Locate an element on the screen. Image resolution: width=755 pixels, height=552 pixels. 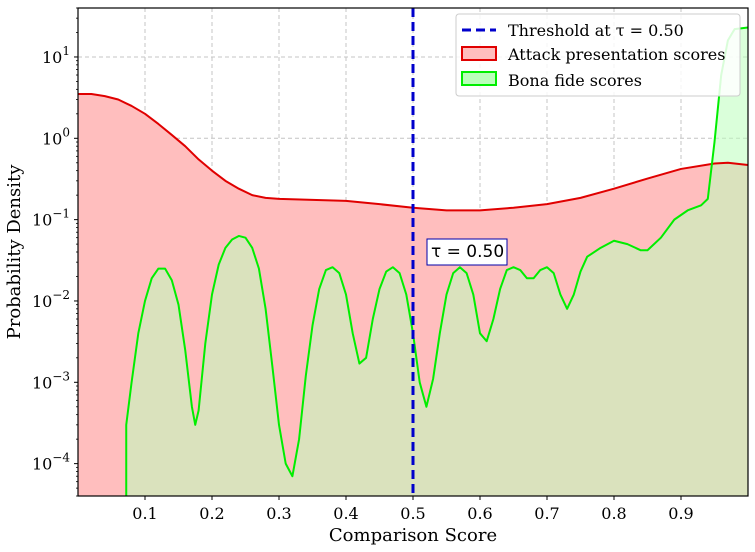
x-axis-ticks: 0.1 0.2 0.3 0.4 0.5 0.6 0.7 0.8 0.9 is located at coordinates (413, 509).